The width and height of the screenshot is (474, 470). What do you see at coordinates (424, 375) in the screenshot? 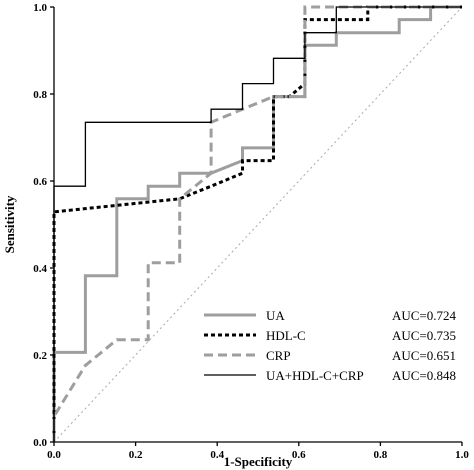
I see `legend-auc-3: AUC=0.848` at bounding box center [424, 375].